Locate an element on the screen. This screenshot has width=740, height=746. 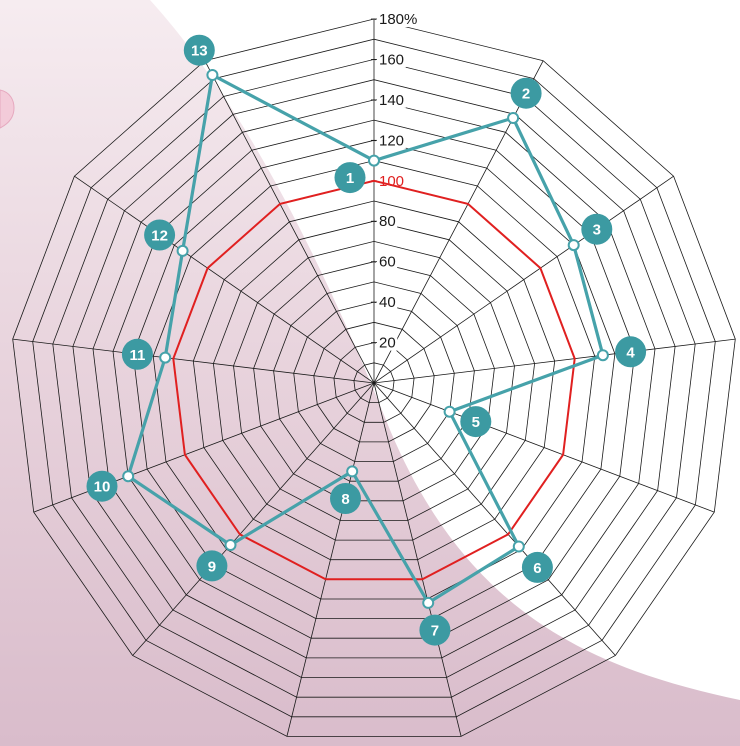
badge-label: 12 is located at coordinates (159, 236).